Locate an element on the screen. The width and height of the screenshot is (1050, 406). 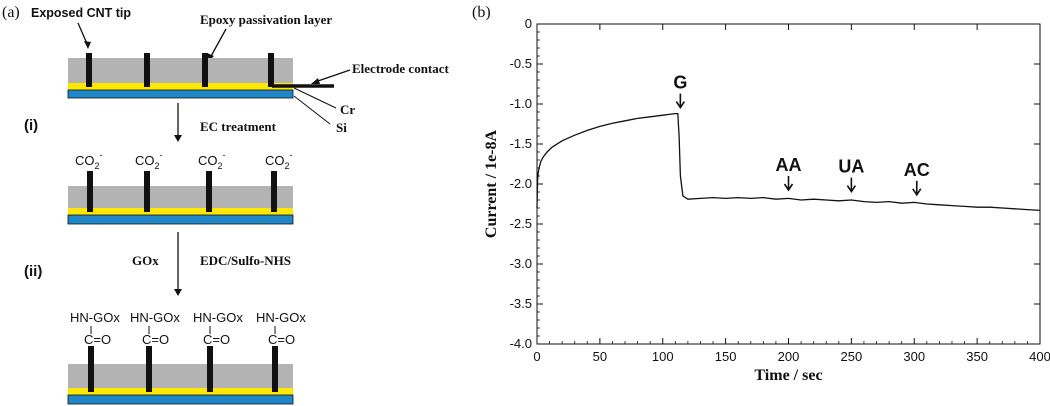
annotation-label: G is located at coordinates (680, 83).